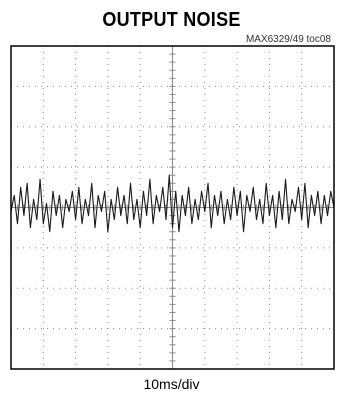 The width and height of the screenshot is (343, 402). Describe the element at coordinates (171, 384) in the screenshot. I see `x-axis-scale-label: 10ms/div` at that location.